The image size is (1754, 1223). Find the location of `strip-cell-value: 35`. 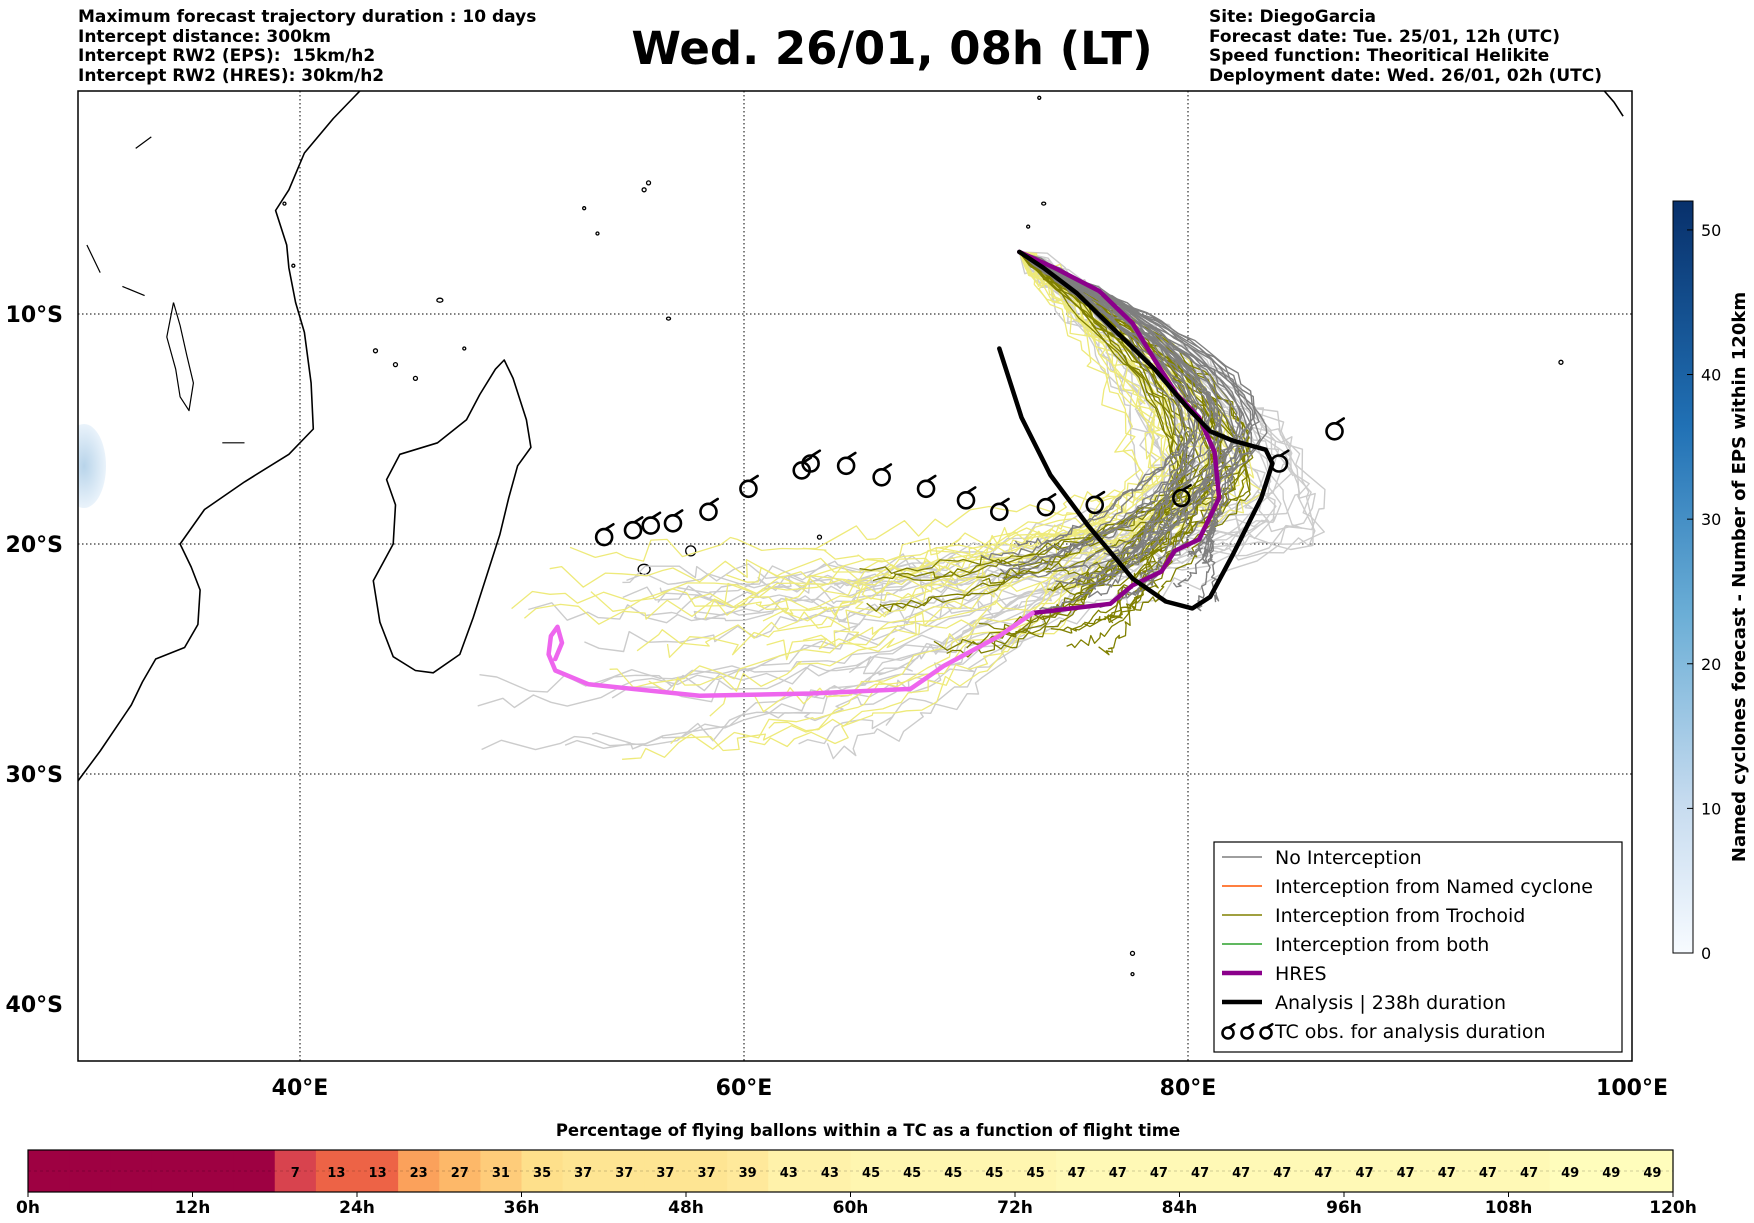

strip-cell-value: 35 is located at coordinates (542, 1173).